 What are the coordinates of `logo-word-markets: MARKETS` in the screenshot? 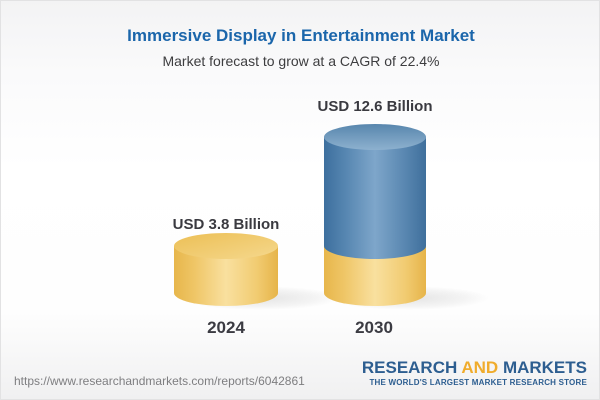 It's located at (544, 367).